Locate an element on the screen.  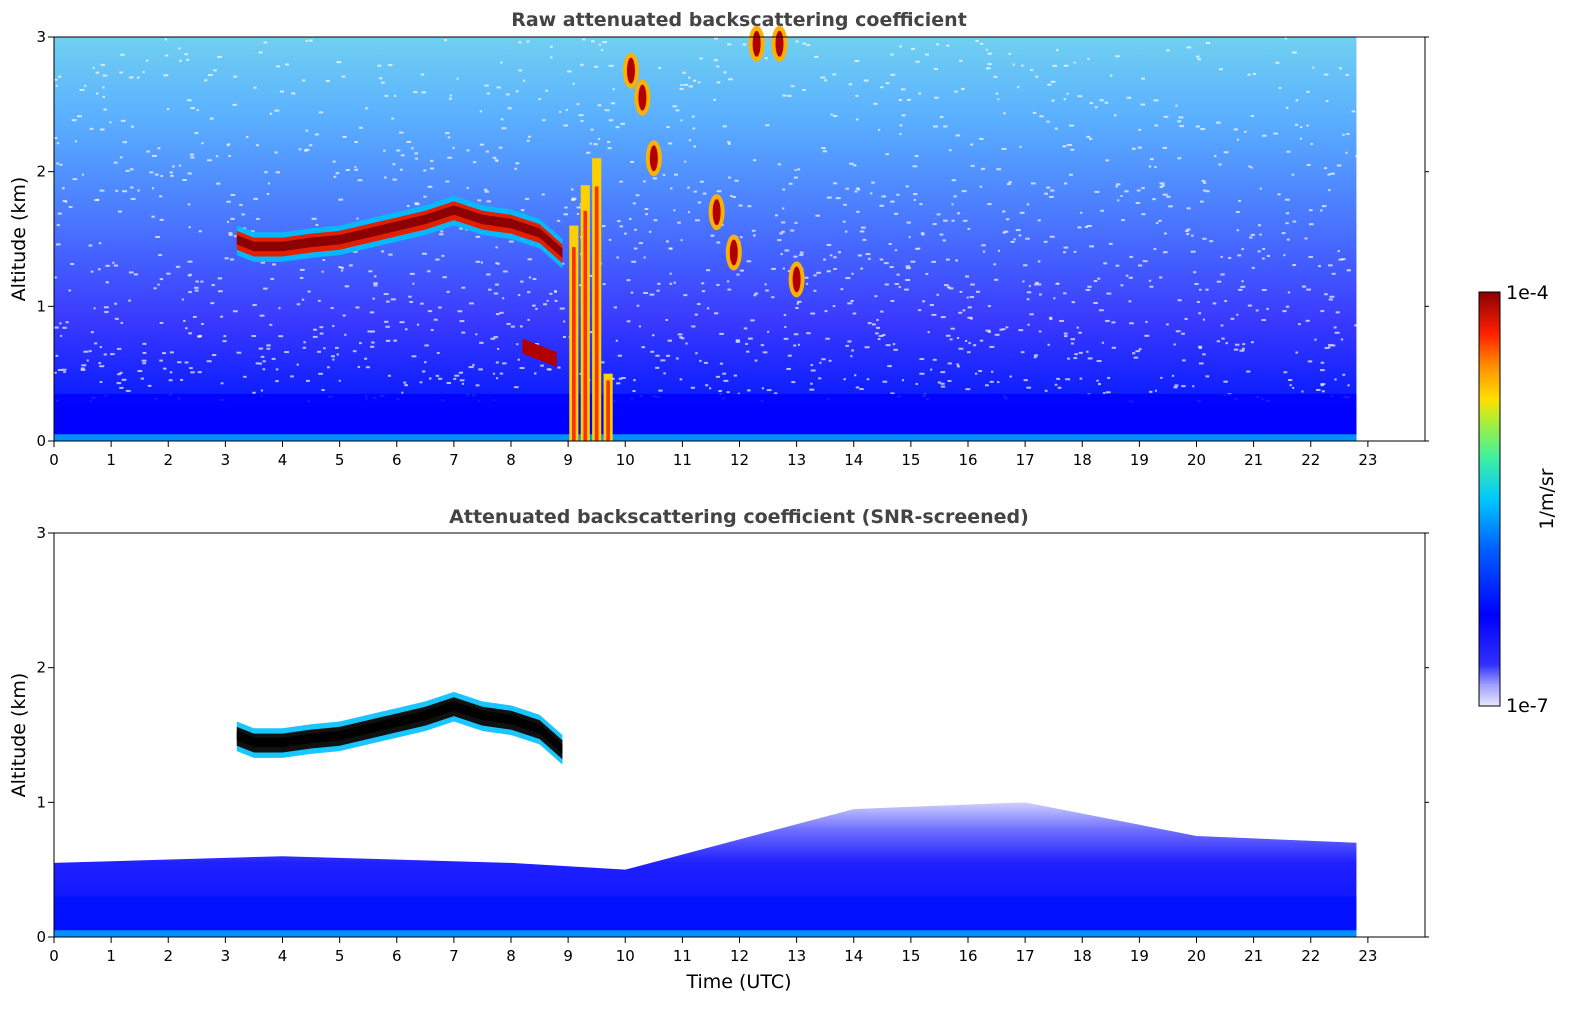
colorbar: 1e-4 1e-7 1/m/sr is located at coordinates (1518, 499).